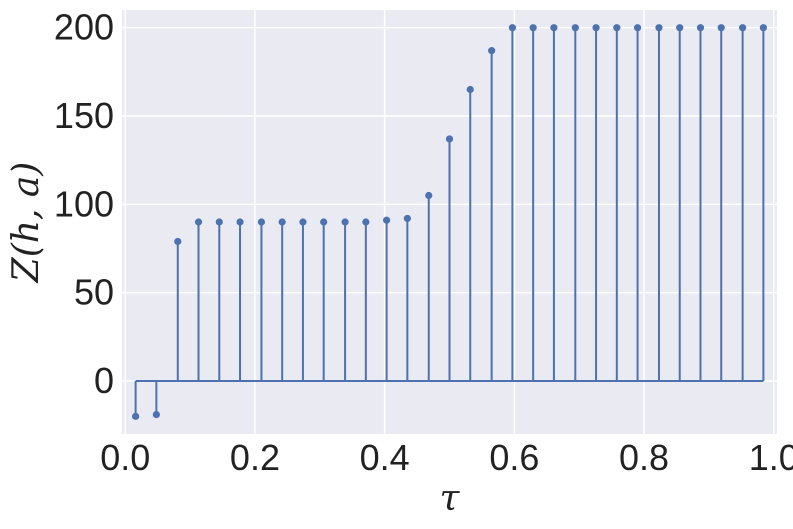 The height and width of the screenshot is (529, 793). What do you see at coordinates (450, 498) in the screenshot?
I see `x-axis-label: τ` at bounding box center [450, 498].